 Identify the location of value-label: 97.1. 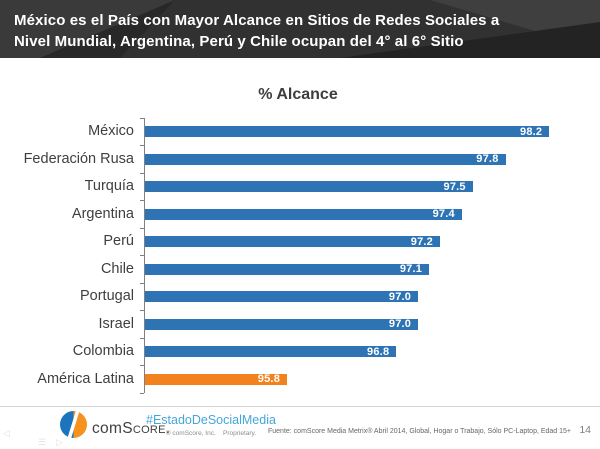
(411, 269).